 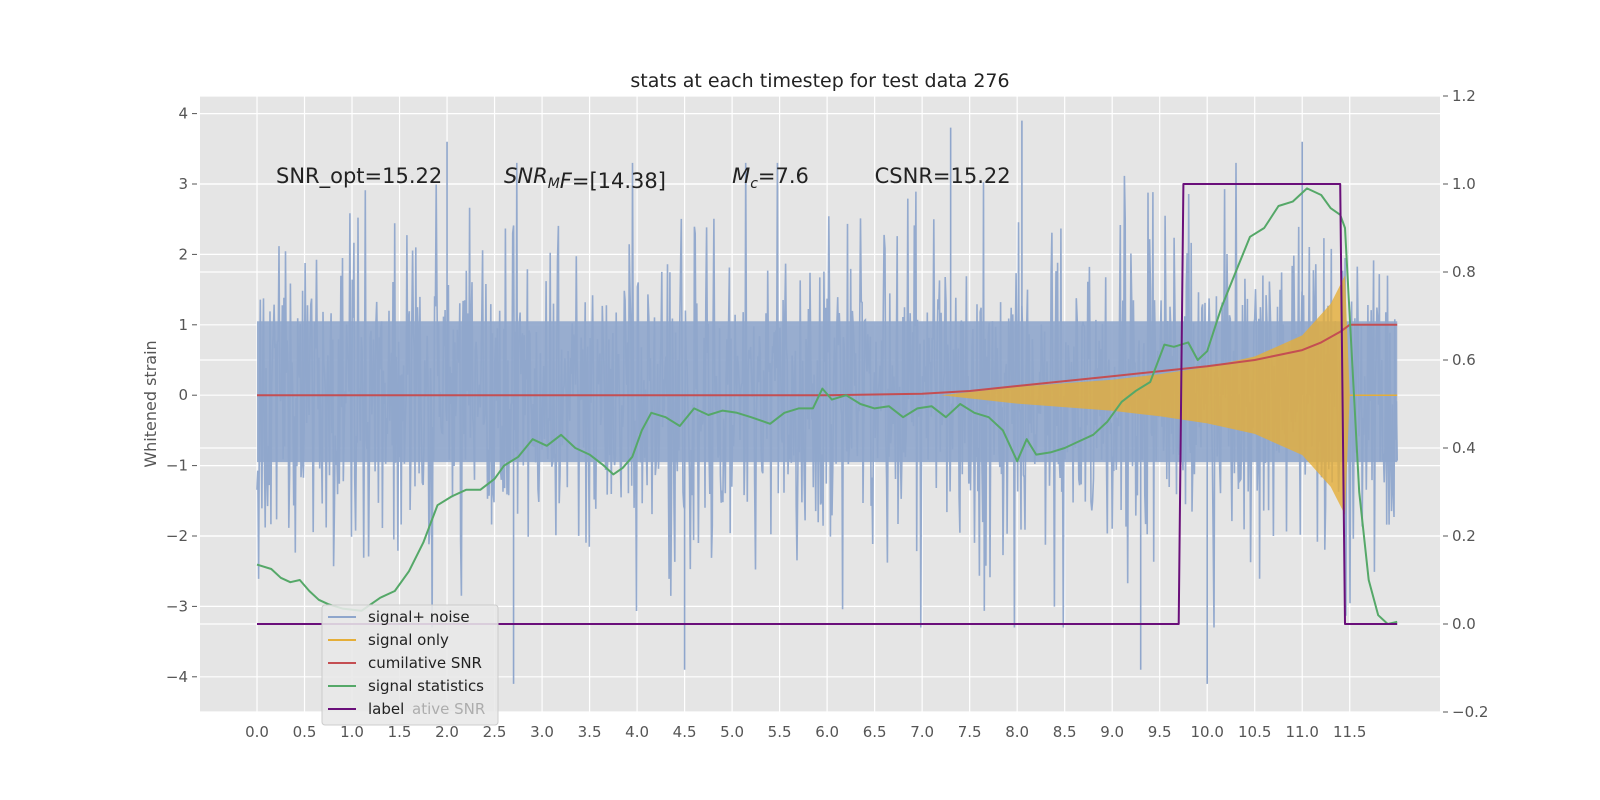 I want to click on y2-tick-label: 0.2, so click(x=1464, y=536).